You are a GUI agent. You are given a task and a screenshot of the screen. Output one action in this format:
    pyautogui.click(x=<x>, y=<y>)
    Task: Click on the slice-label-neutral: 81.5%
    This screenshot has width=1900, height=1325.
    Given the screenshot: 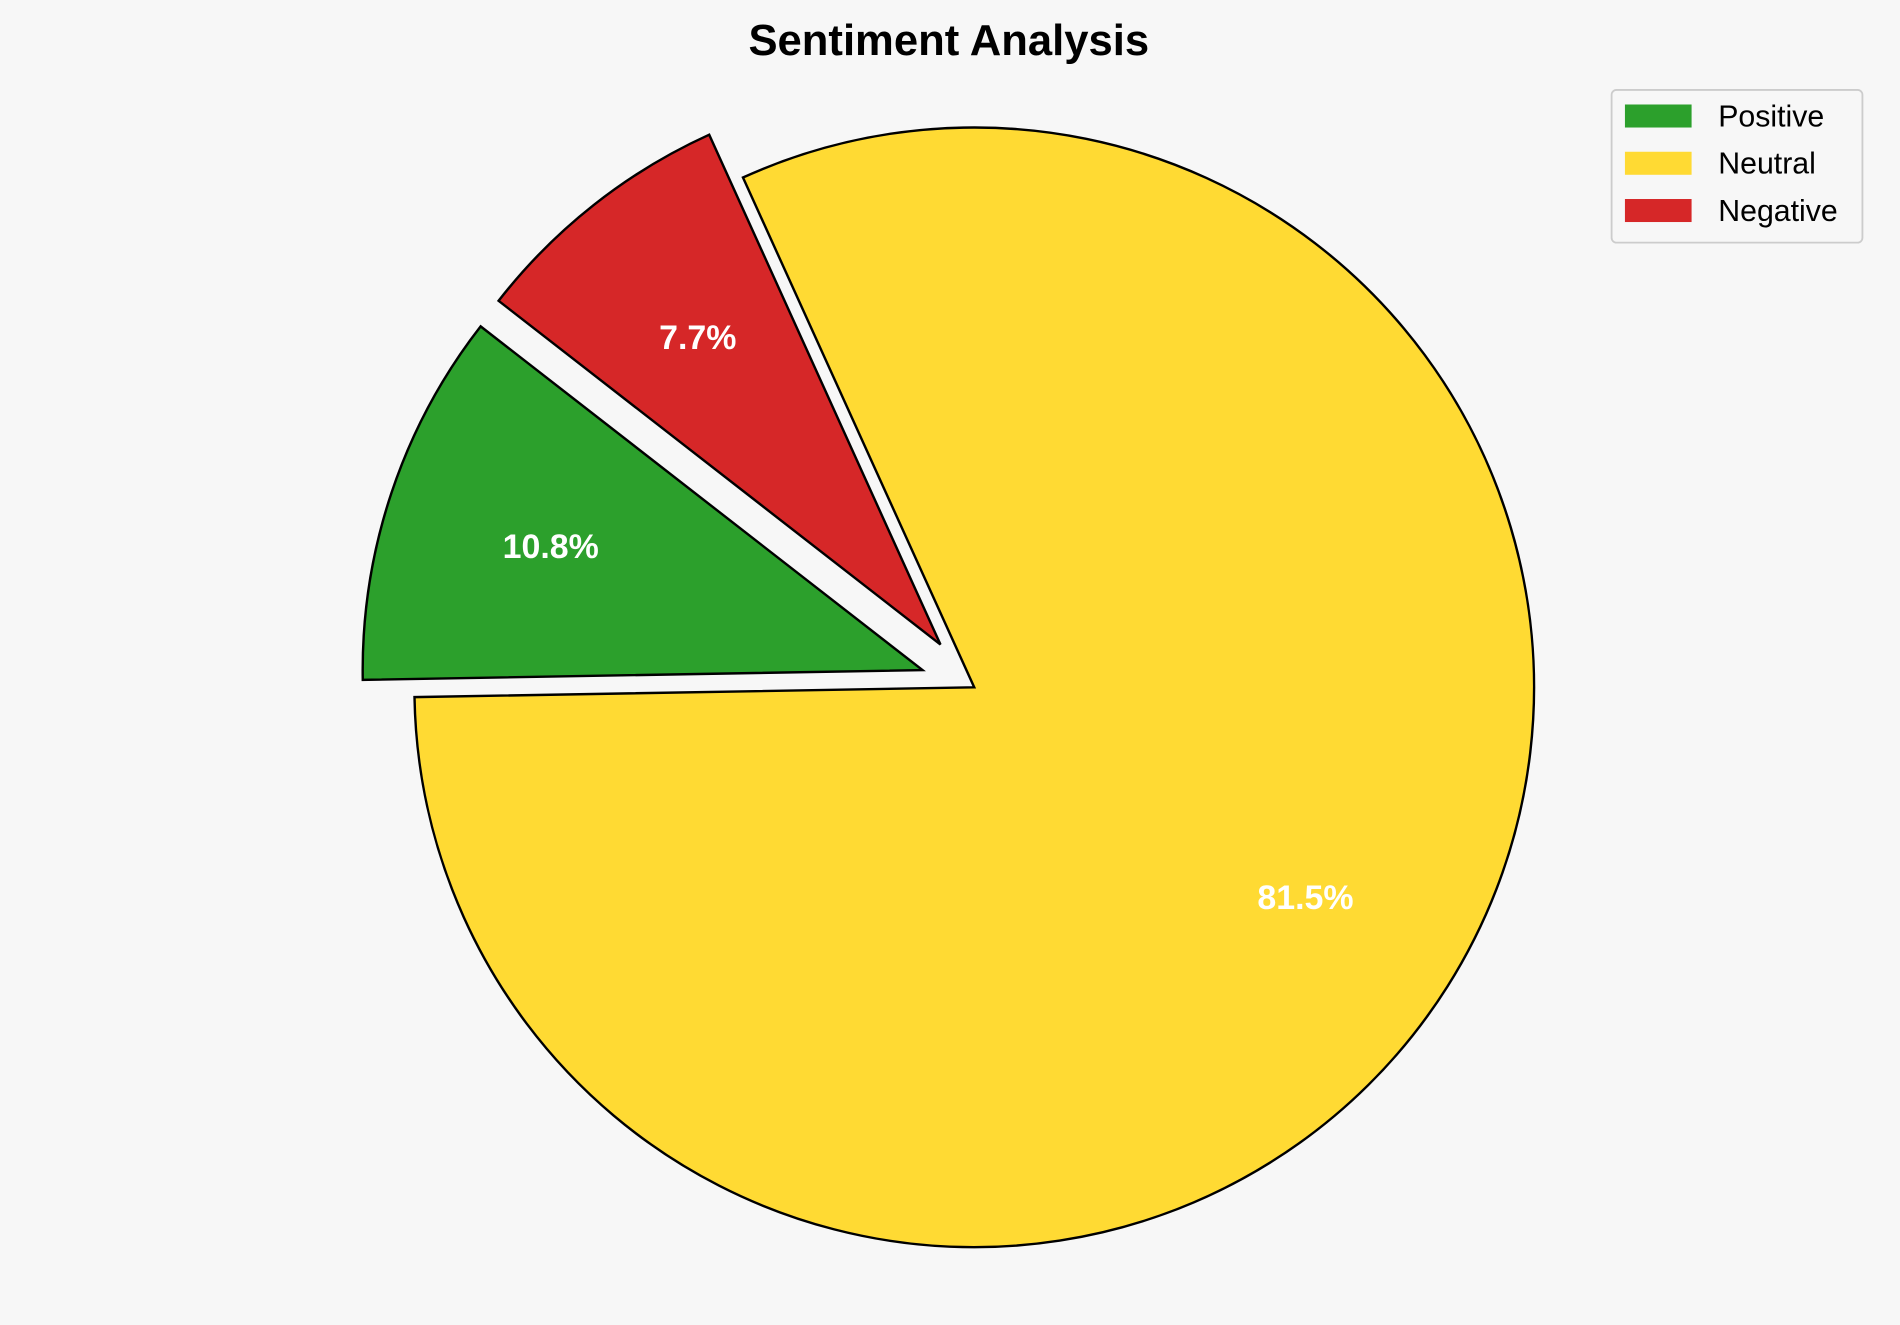 What is the action you would take?
    pyautogui.click(x=1305, y=898)
    